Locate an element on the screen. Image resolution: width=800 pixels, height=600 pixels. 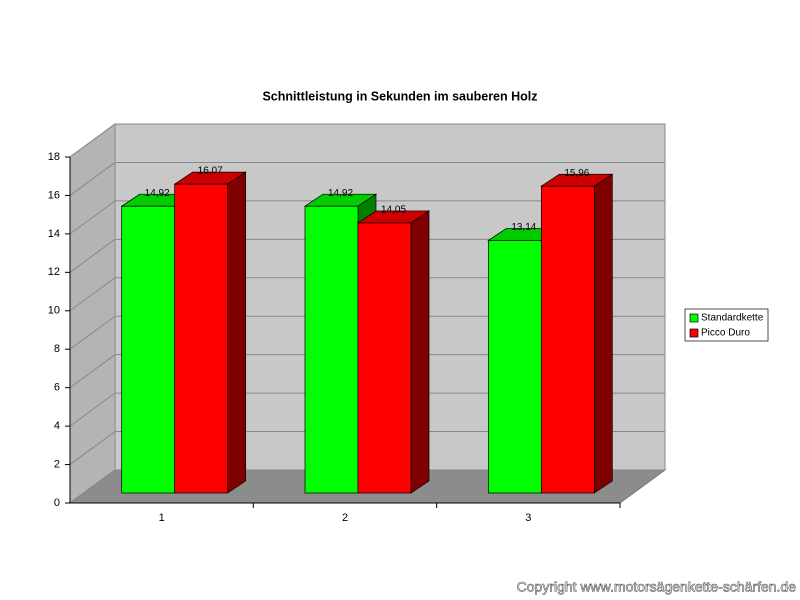
y-tick-label: 4 is located at coordinates (57, 426).